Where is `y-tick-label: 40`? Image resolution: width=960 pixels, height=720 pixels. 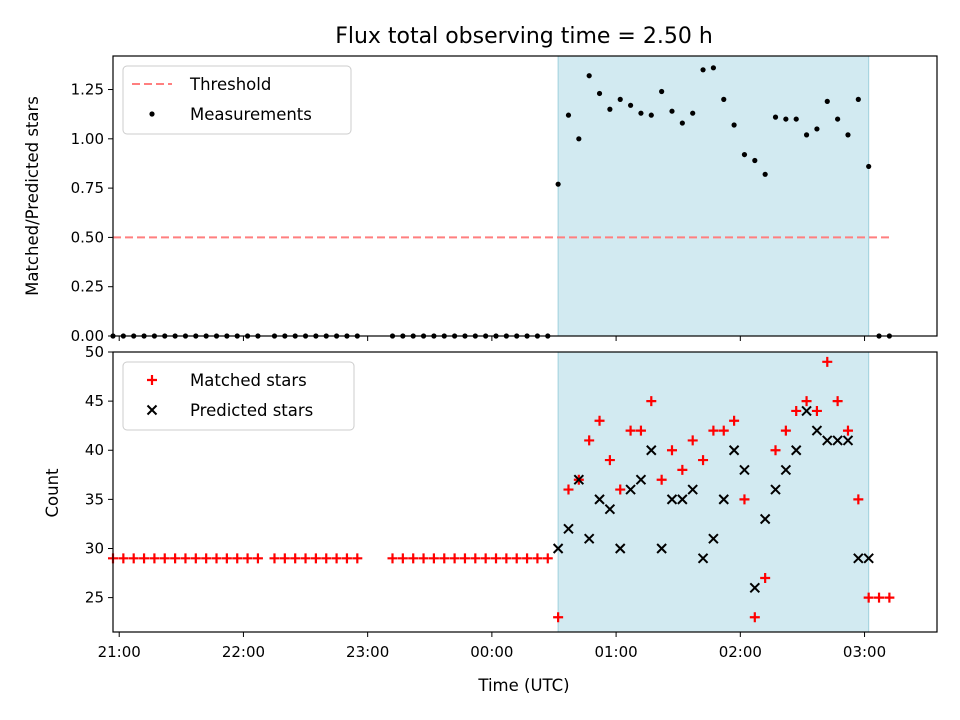
y-tick-label: 40 is located at coordinates (94, 450).